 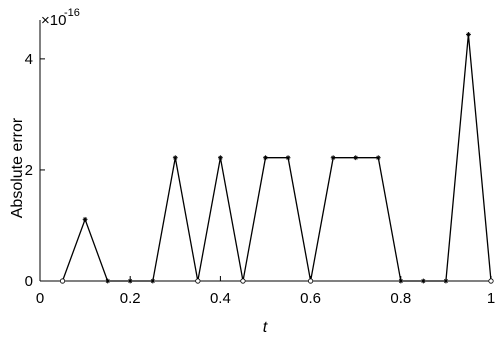 I want to click on x-tick-label: 0, so click(x=40, y=298).